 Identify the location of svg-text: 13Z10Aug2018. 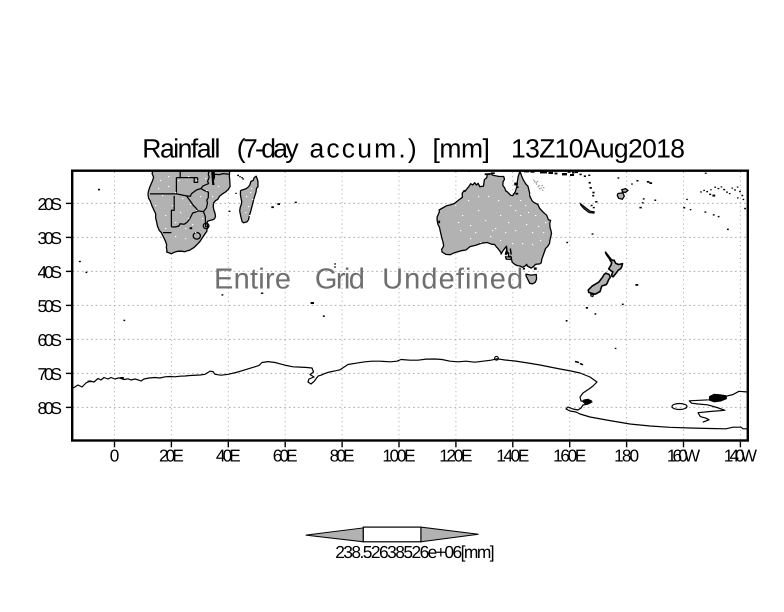
(598, 149).